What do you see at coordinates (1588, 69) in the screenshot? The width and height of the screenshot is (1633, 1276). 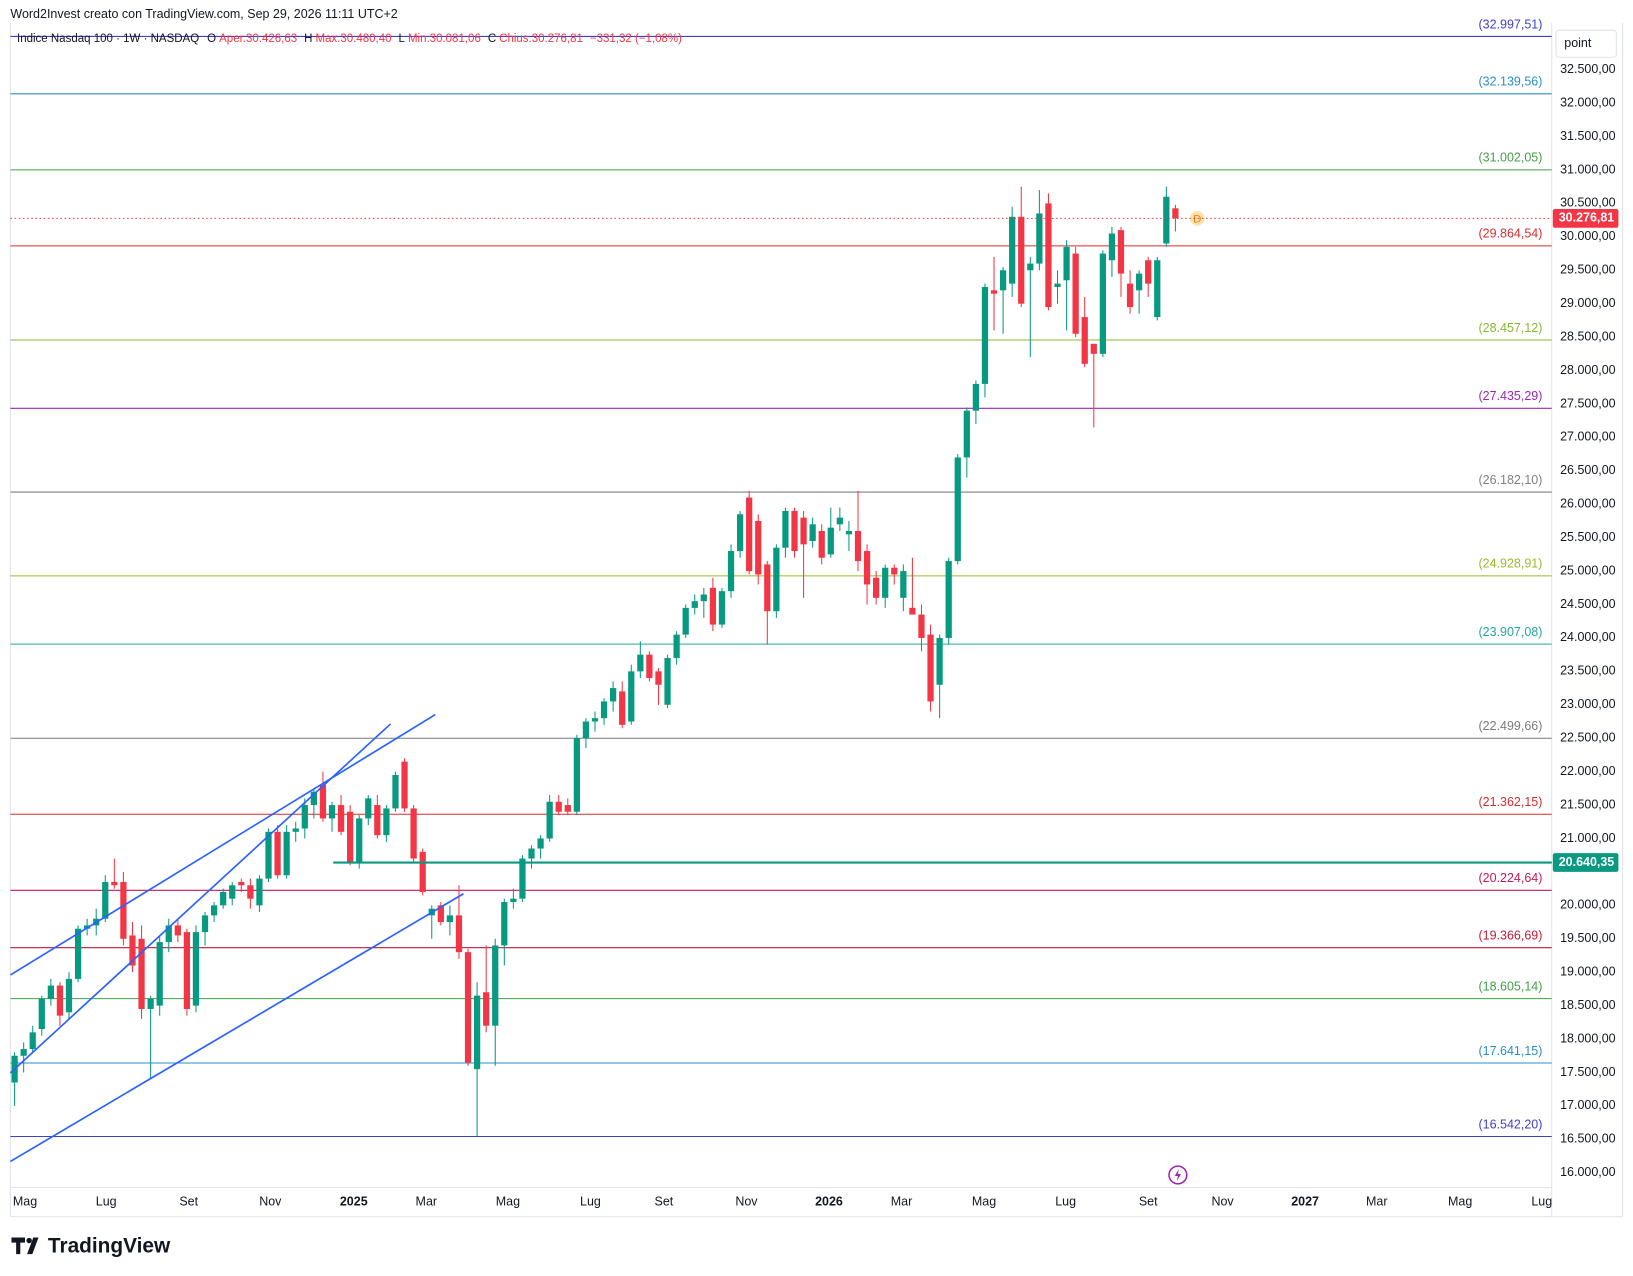 I see `y-tick-label: 32.500,00` at bounding box center [1588, 69].